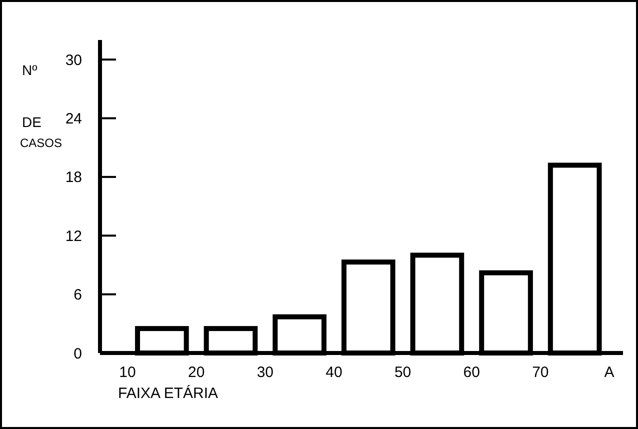 This screenshot has width=638, height=429. Describe the element at coordinates (471, 372) in the screenshot. I see `x-tick-label: 60` at that location.